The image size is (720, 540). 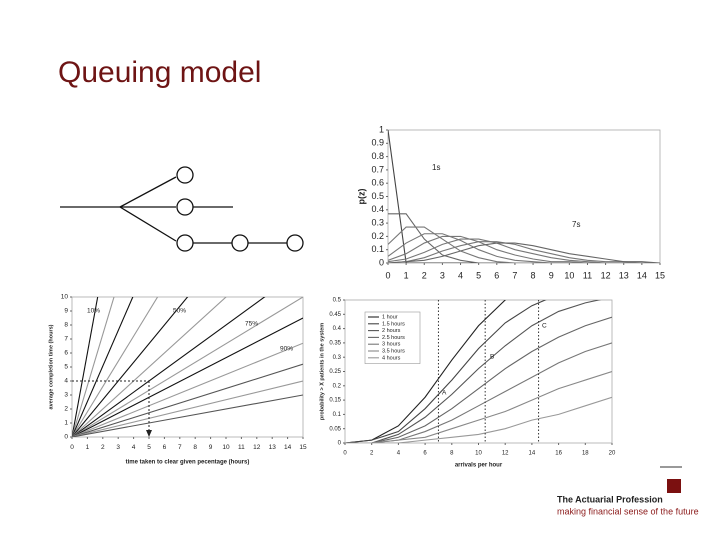 What do you see at coordinates (544, 326) in the screenshot?
I see `annotation: C` at bounding box center [544, 326].